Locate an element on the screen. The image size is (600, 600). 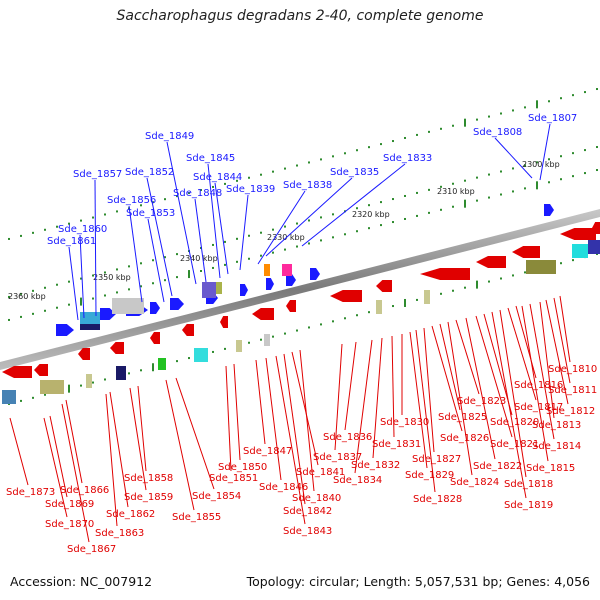
reverse-gene-label: Sde_1827 is located at coordinates (436, 459).